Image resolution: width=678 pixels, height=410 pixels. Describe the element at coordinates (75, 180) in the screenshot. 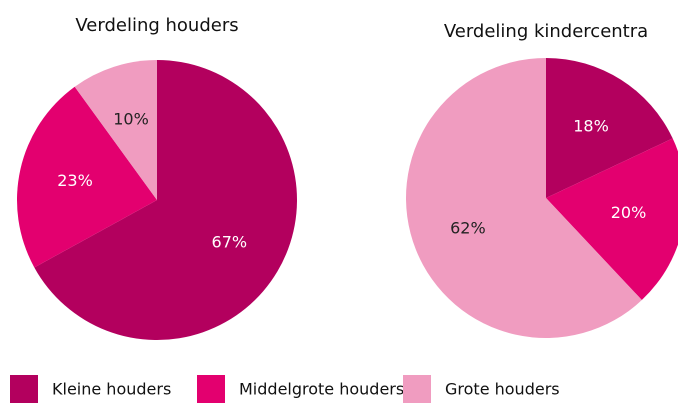

I see `data-label: 23%` at that location.